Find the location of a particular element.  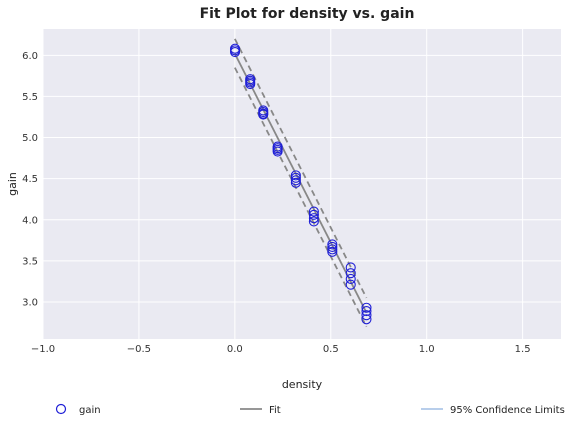

x-tick-label: −0.5 is located at coordinates (139, 349).